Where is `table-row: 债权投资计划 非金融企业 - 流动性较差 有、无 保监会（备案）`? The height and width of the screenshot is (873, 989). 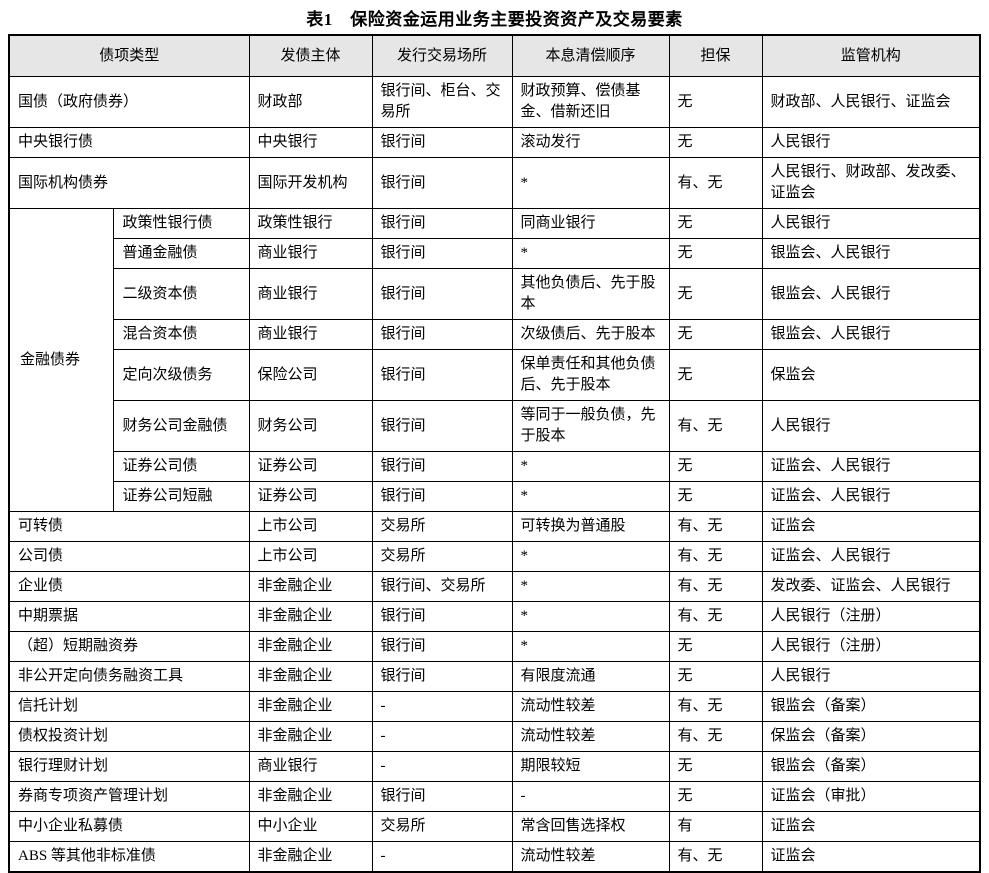 table-row: 债权投资计划 非金融企业 - 流动性较差 有、无 保监会（备案） is located at coordinates (494, 736).